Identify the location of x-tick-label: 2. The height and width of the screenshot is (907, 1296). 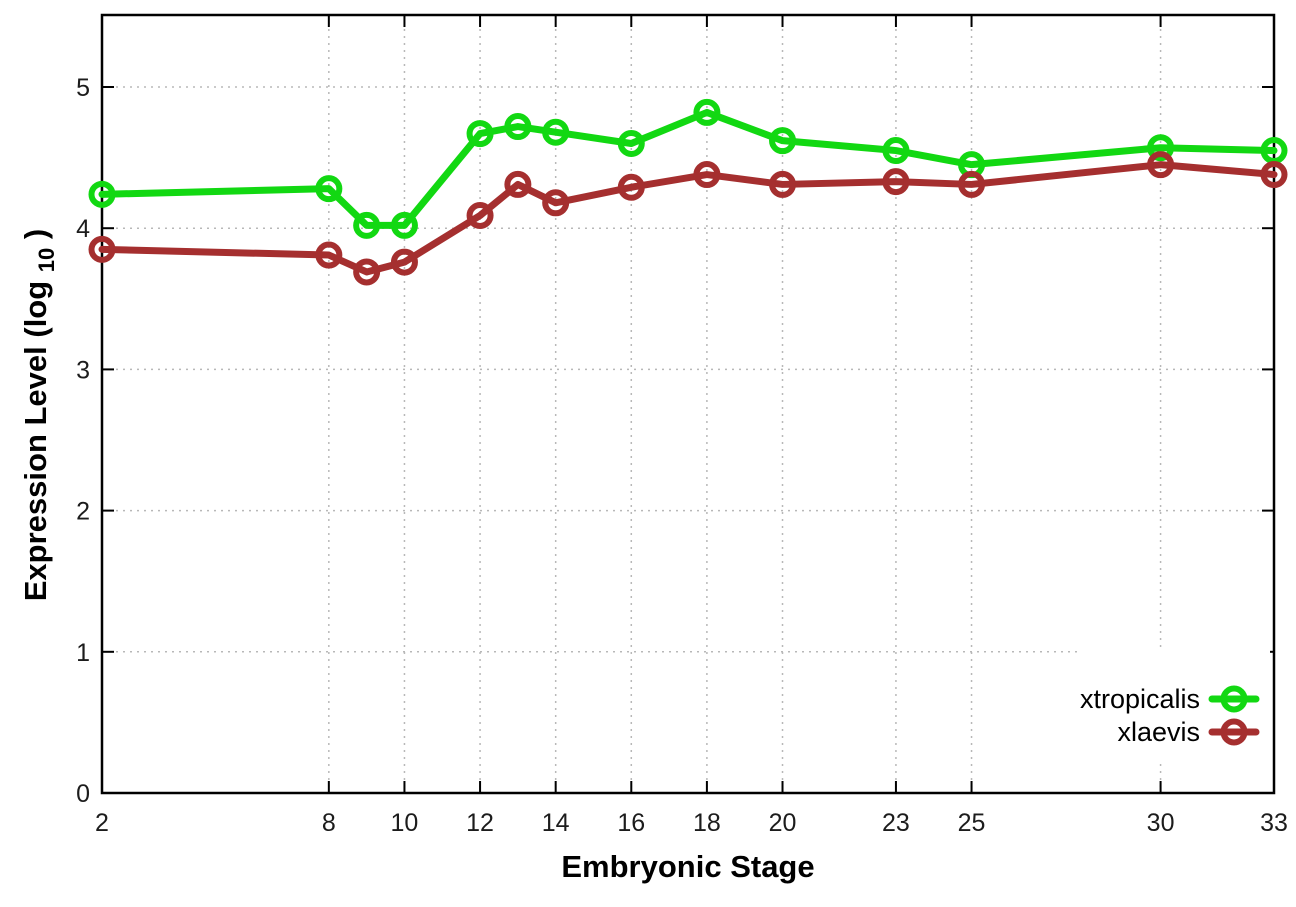
(102, 823).